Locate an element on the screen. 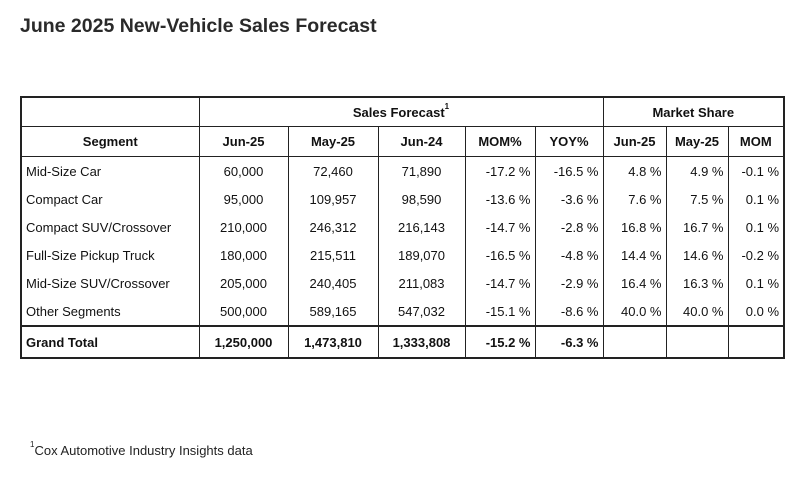 This screenshot has width=800, height=484. cell-yoy-pct: -8.6 % is located at coordinates (569, 311).